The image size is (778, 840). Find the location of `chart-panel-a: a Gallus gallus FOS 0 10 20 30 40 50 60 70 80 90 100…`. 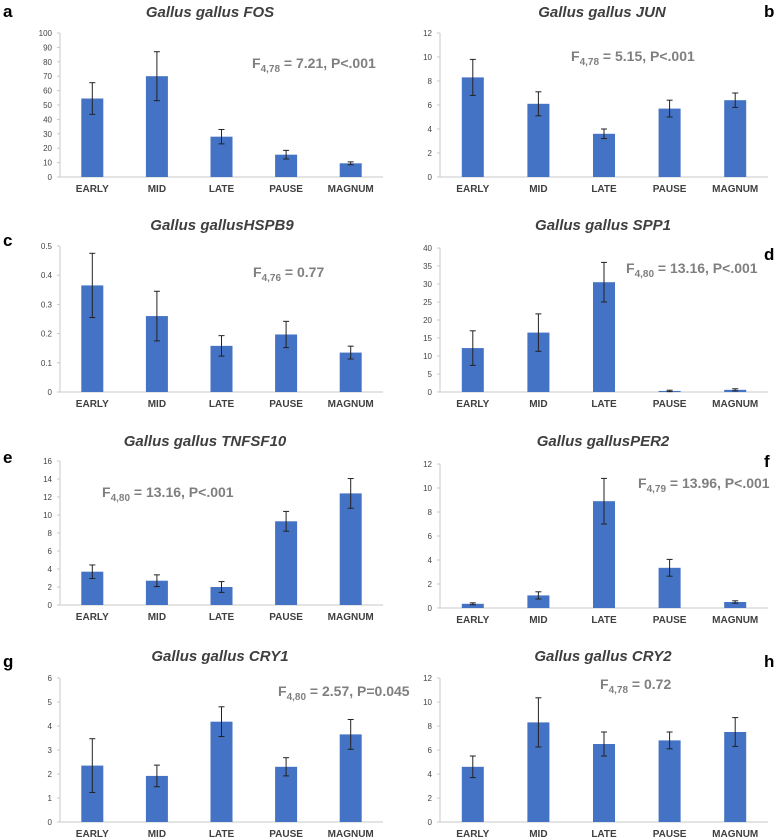

chart-panel-a: a Gallus gallus FOS 0 10 20 30 40 50 60 70 80 90 100… is located at coordinates (193, 98).